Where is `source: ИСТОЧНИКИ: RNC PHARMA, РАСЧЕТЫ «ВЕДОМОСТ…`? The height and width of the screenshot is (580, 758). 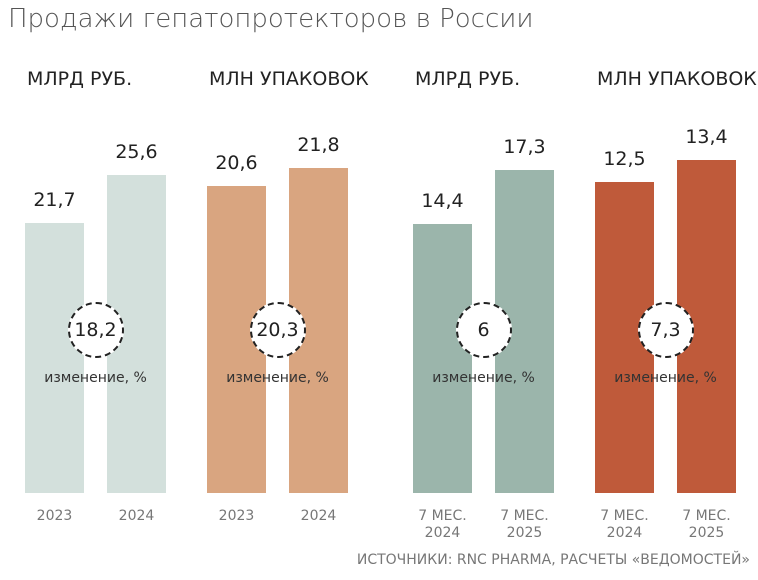
source: ИСТОЧНИКИ: RNC PHARMA, РАСЧЕТЫ «ВЕДОМОСТ… is located at coordinates (553, 560).